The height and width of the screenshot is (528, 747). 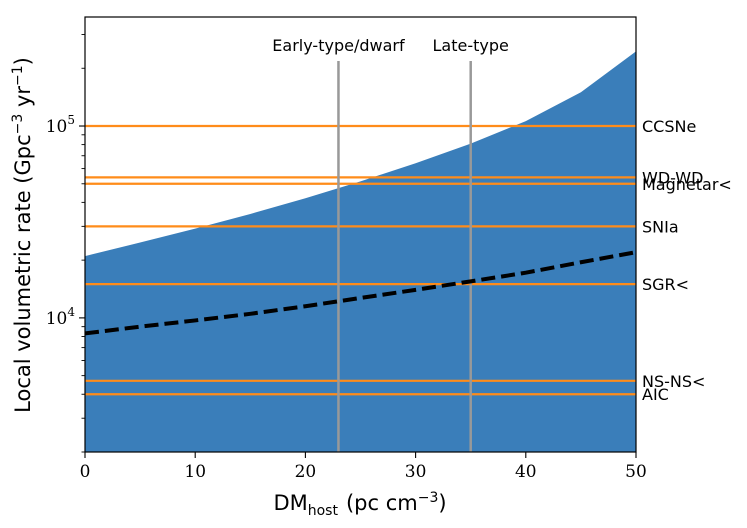 What do you see at coordinates (665, 284) in the screenshot?
I see `reference-label-4: SGR<` at bounding box center [665, 284].